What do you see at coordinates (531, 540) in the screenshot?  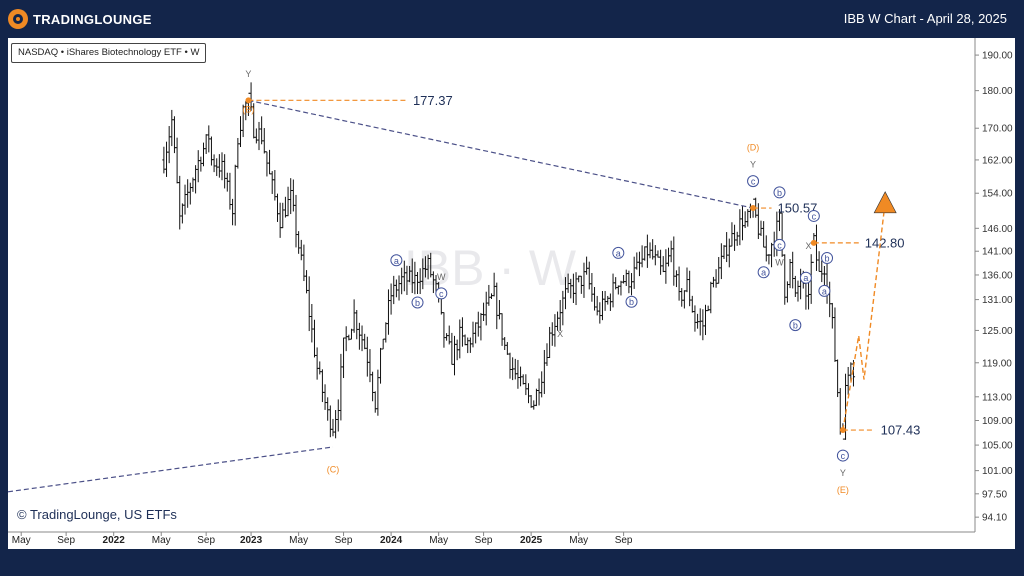 I see `x-tick-label: 2025` at bounding box center [531, 540].